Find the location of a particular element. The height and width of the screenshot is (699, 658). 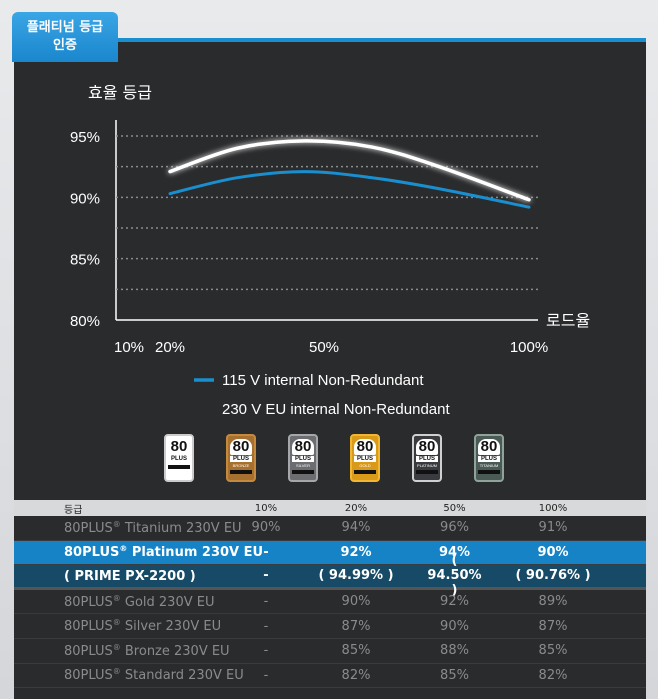

x-tick-label: 100% is located at coordinates (529, 347).